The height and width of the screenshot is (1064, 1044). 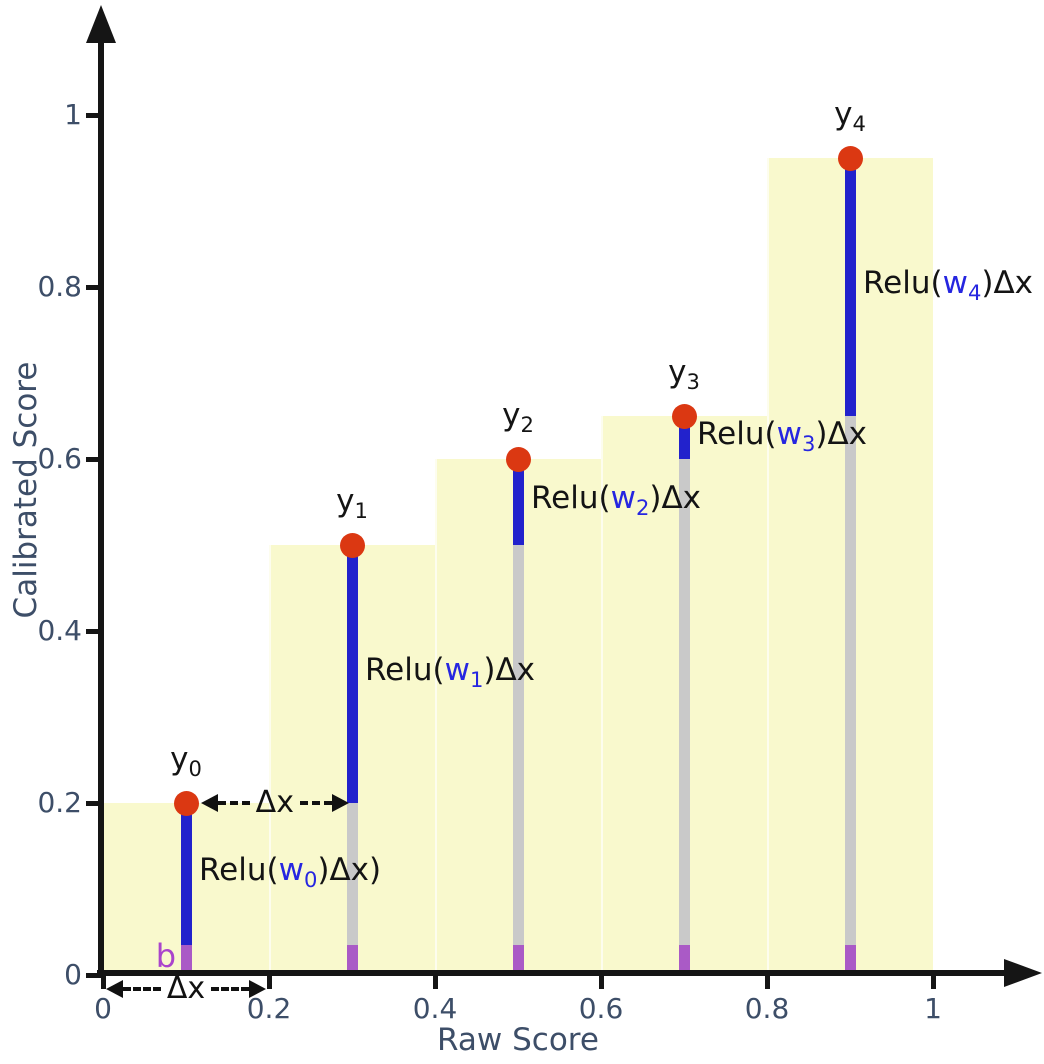 What do you see at coordinates (59, 630) in the screenshot?
I see `y-tick-label: 0.4` at bounding box center [59, 630].